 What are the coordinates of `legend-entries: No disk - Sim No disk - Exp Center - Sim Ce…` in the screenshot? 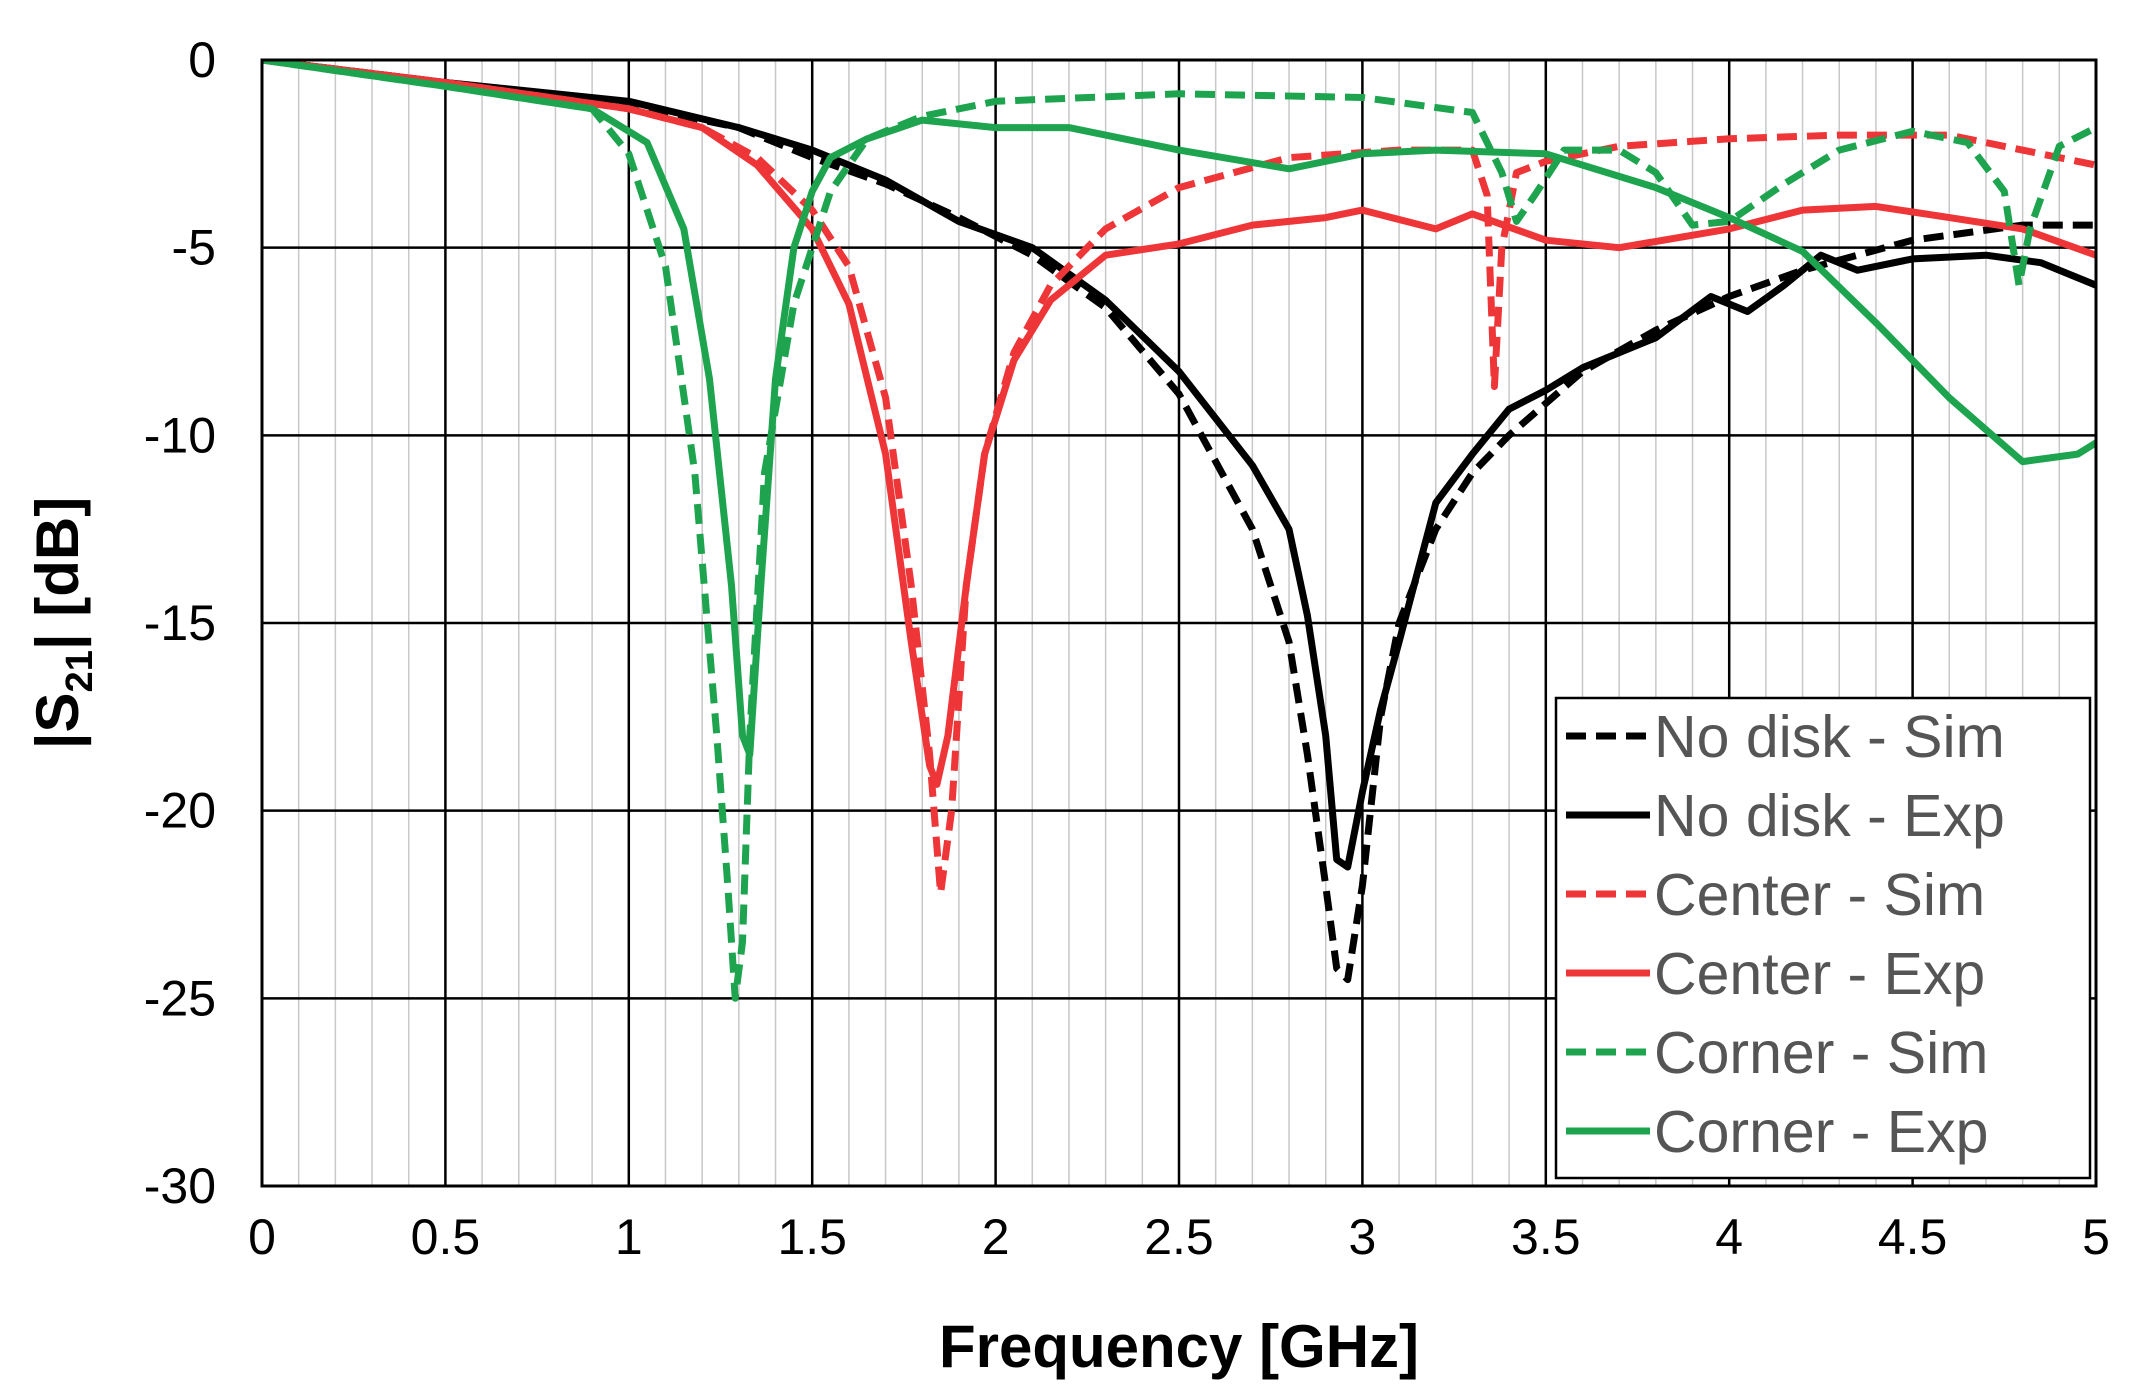 It's located at (1785, 934).